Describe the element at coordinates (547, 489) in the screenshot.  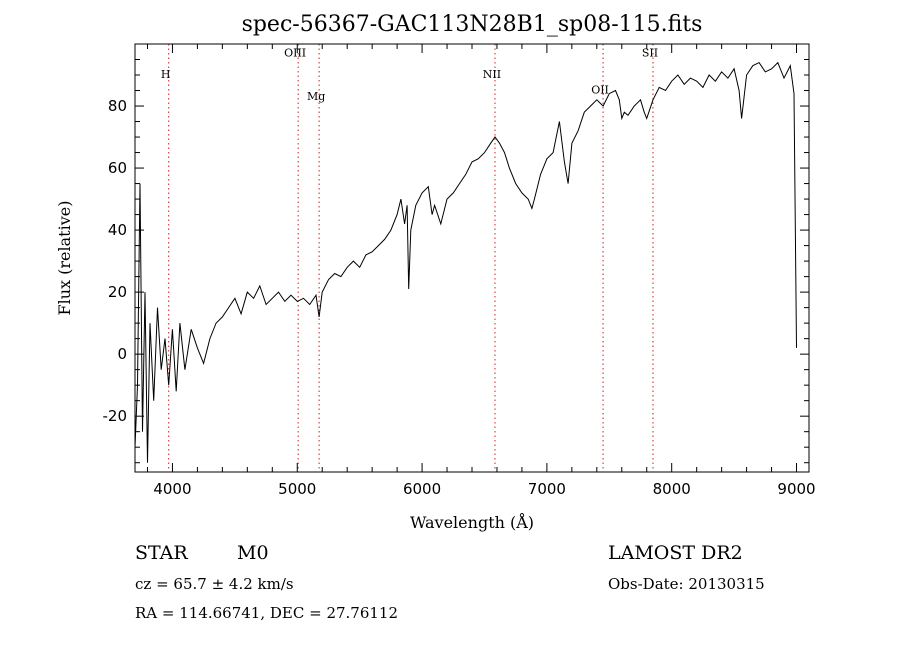
I see `x-tick-label: 7000` at that location.